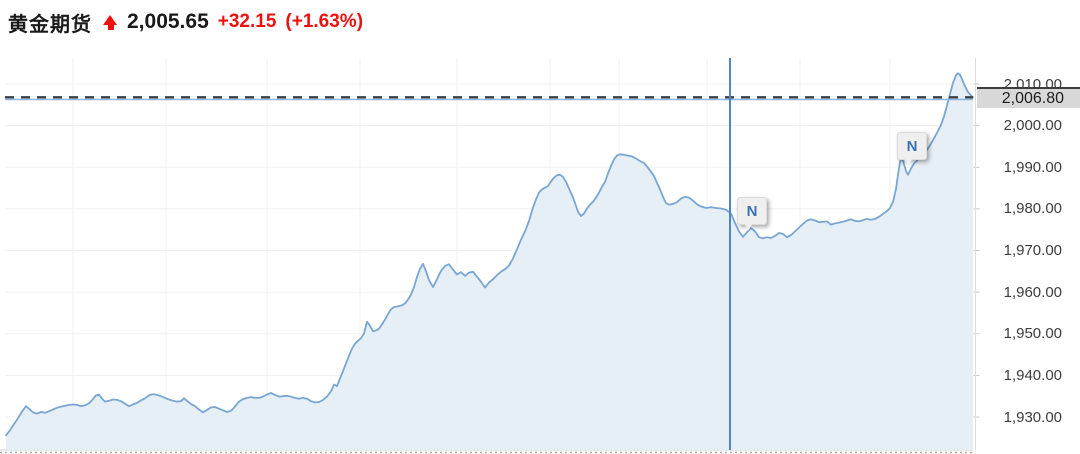  What do you see at coordinates (1032, 375) in the screenshot?
I see `y-axis-label: 1,940.00` at bounding box center [1032, 375].